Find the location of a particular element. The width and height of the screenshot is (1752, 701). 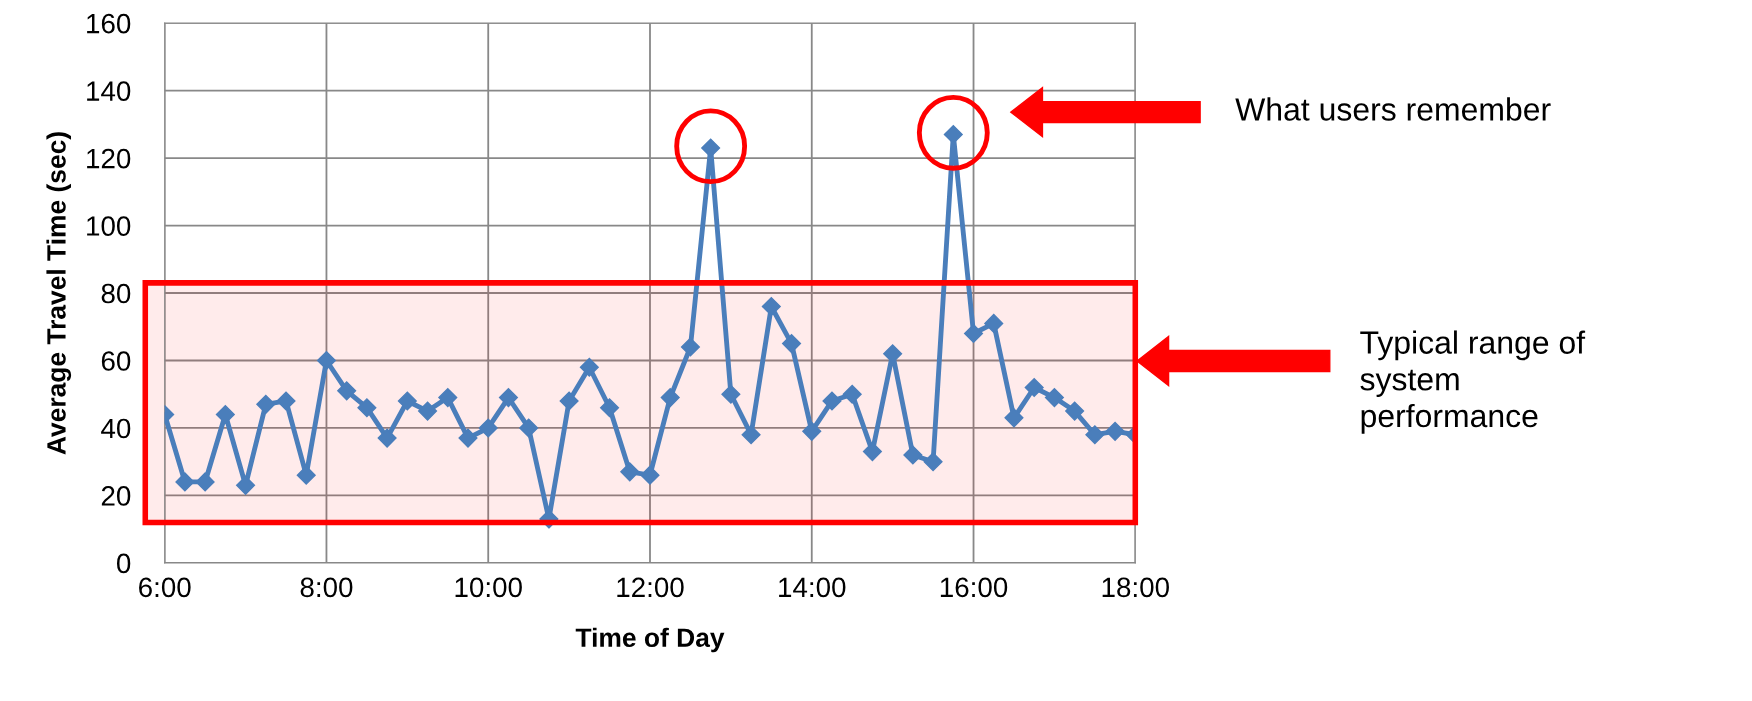

text: Typical range of system performance is located at coordinates (1473, 382).